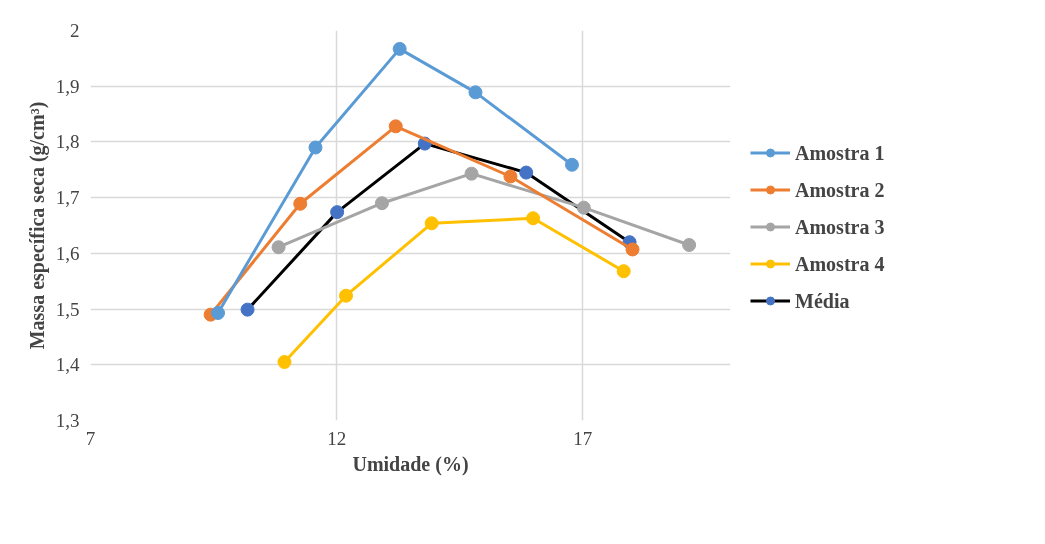 This screenshot has height=544, width=1045. Describe the element at coordinates (840, 189) in the screenshot. I see `legend-label: Amostra 2` at that location.